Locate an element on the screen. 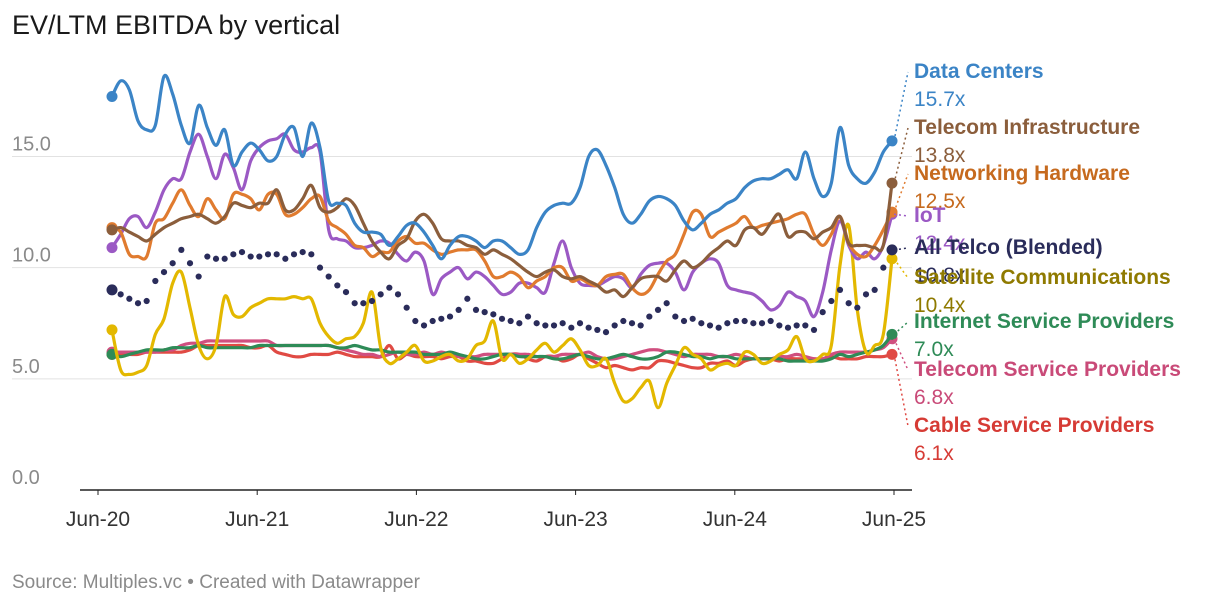 Image resolution: width=1220 pixels, height=608 pixels. satellite-communications-label: Satellite Communications is located at coordinates (1042, 277).